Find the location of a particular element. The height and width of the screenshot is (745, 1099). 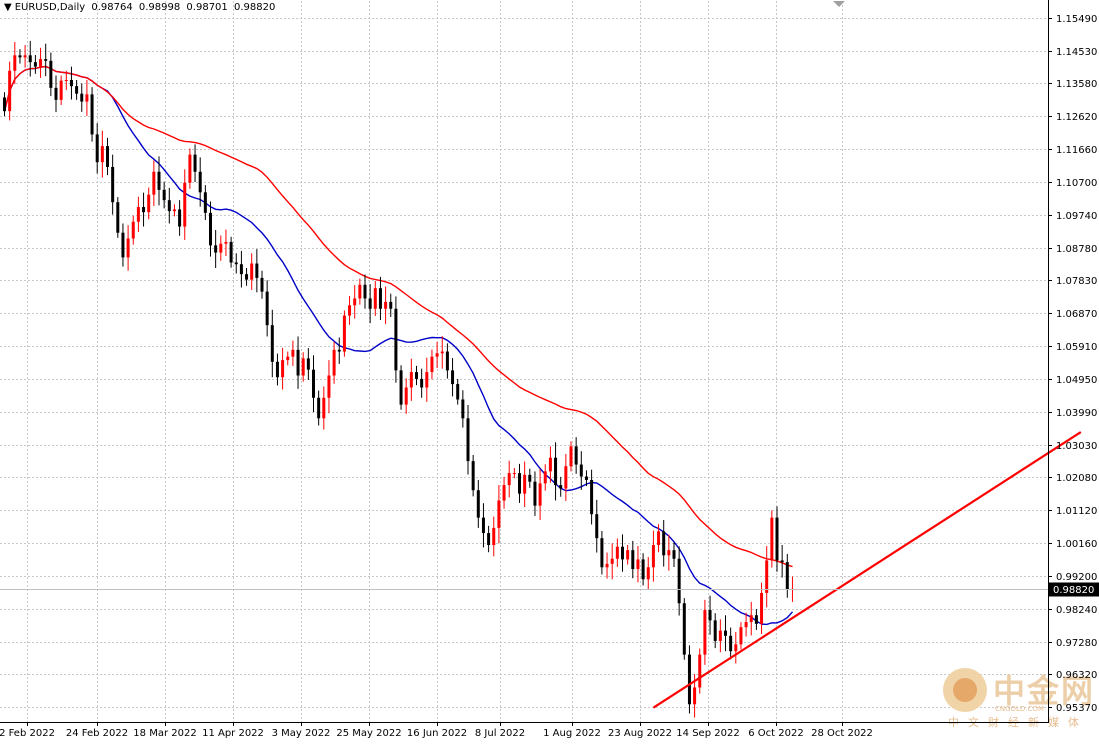

trendline-support is located at coordinates (867, 570).